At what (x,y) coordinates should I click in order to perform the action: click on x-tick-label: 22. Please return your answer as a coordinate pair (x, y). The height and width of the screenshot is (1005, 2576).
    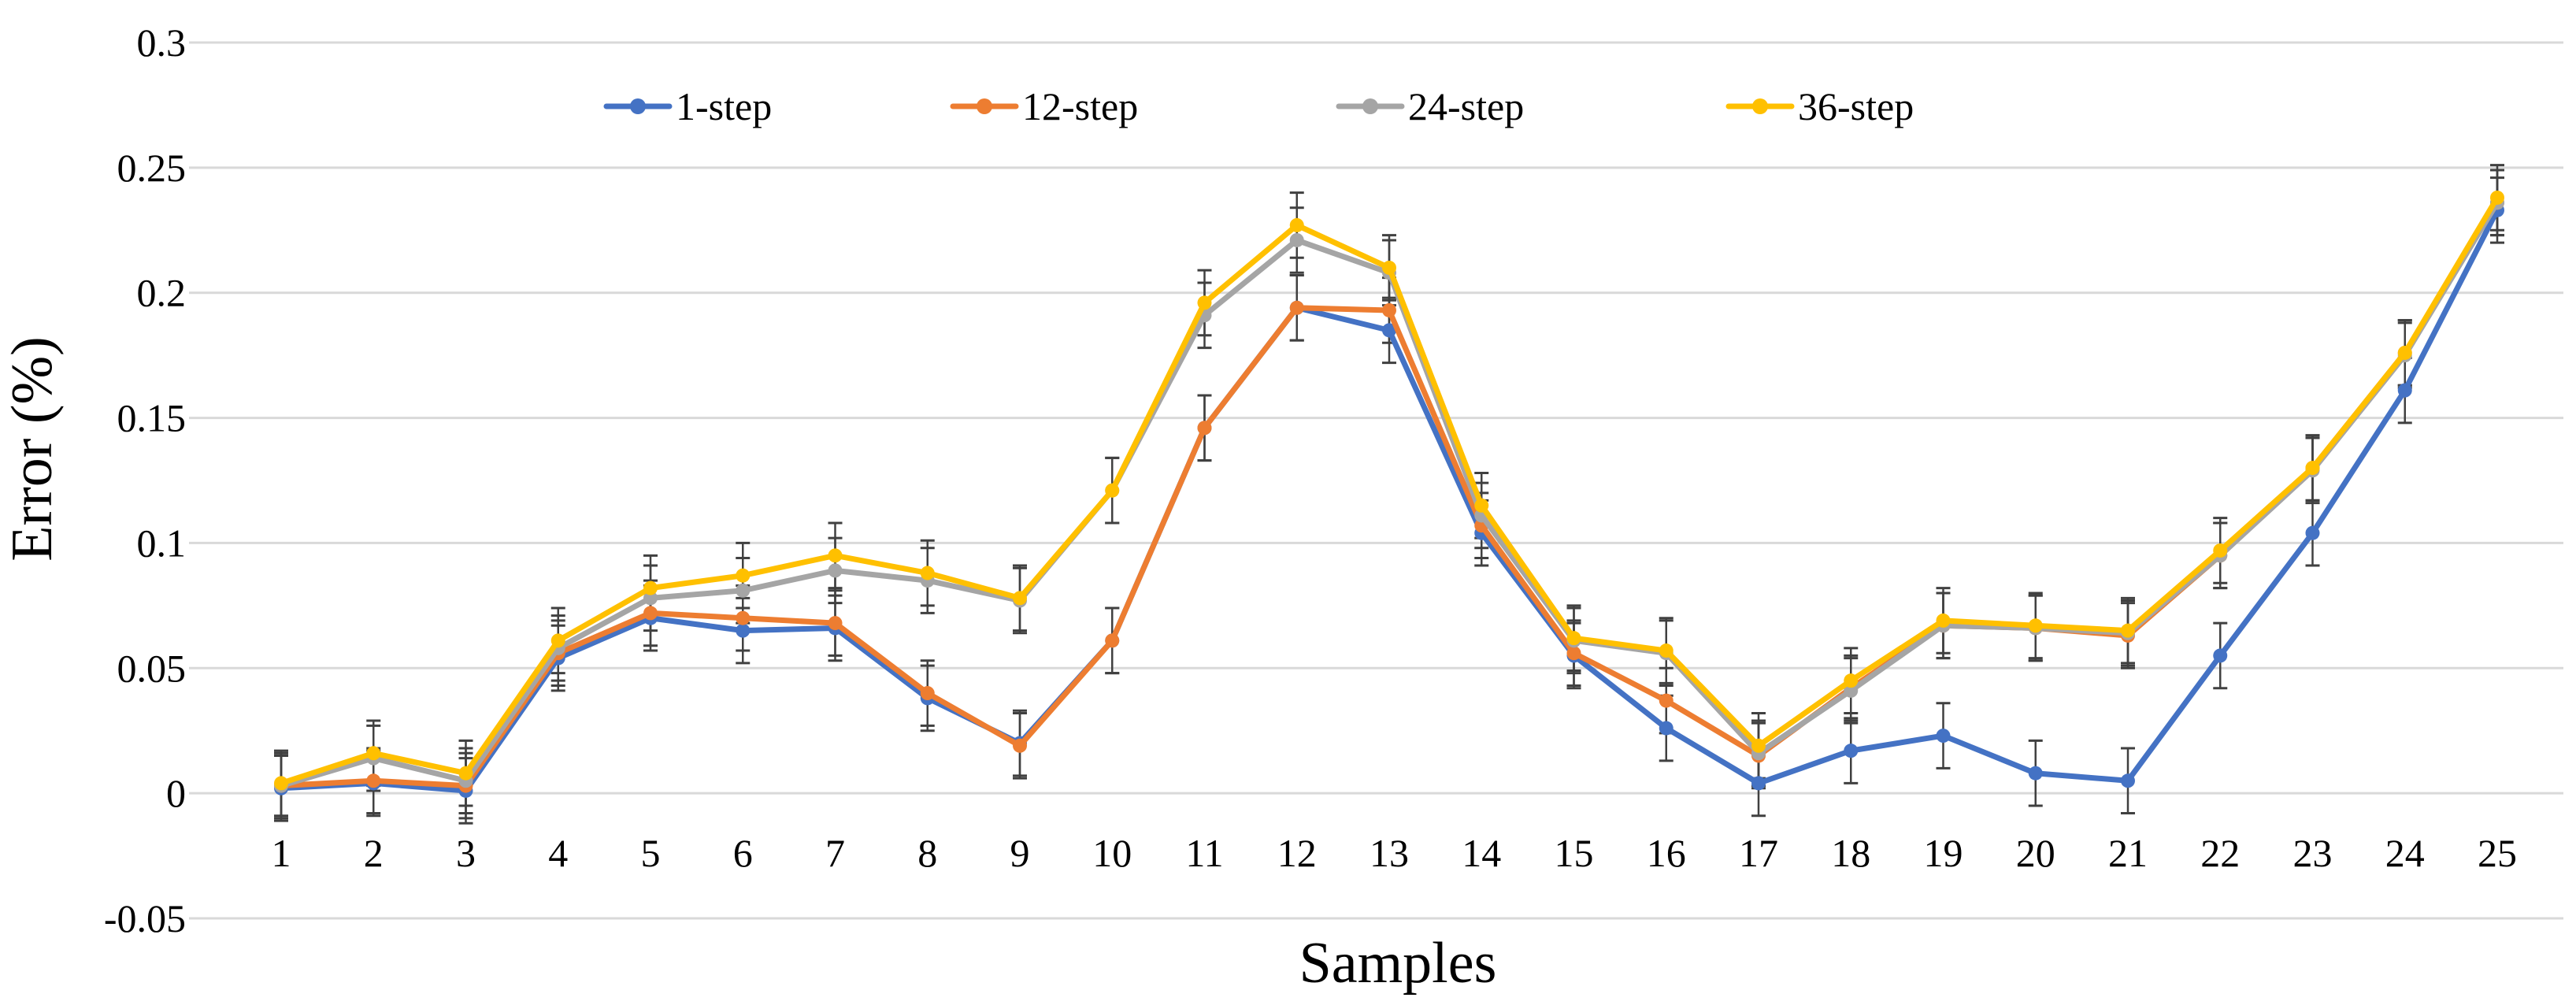
    Looking at the image, I should click on (2220, 853).